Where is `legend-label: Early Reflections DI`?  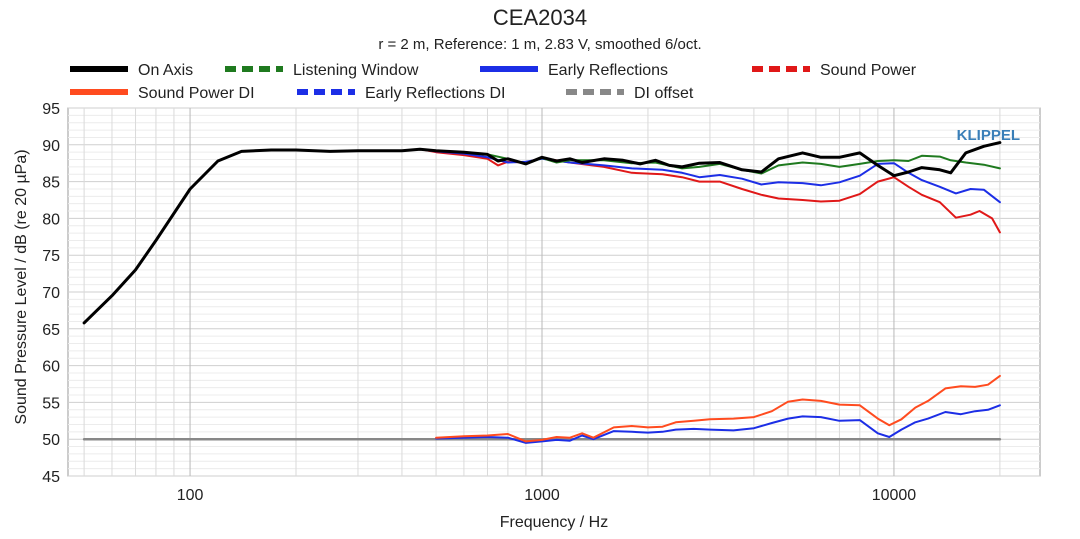
legend-label: Early Reflections DI is located at coordinates (435, 93).